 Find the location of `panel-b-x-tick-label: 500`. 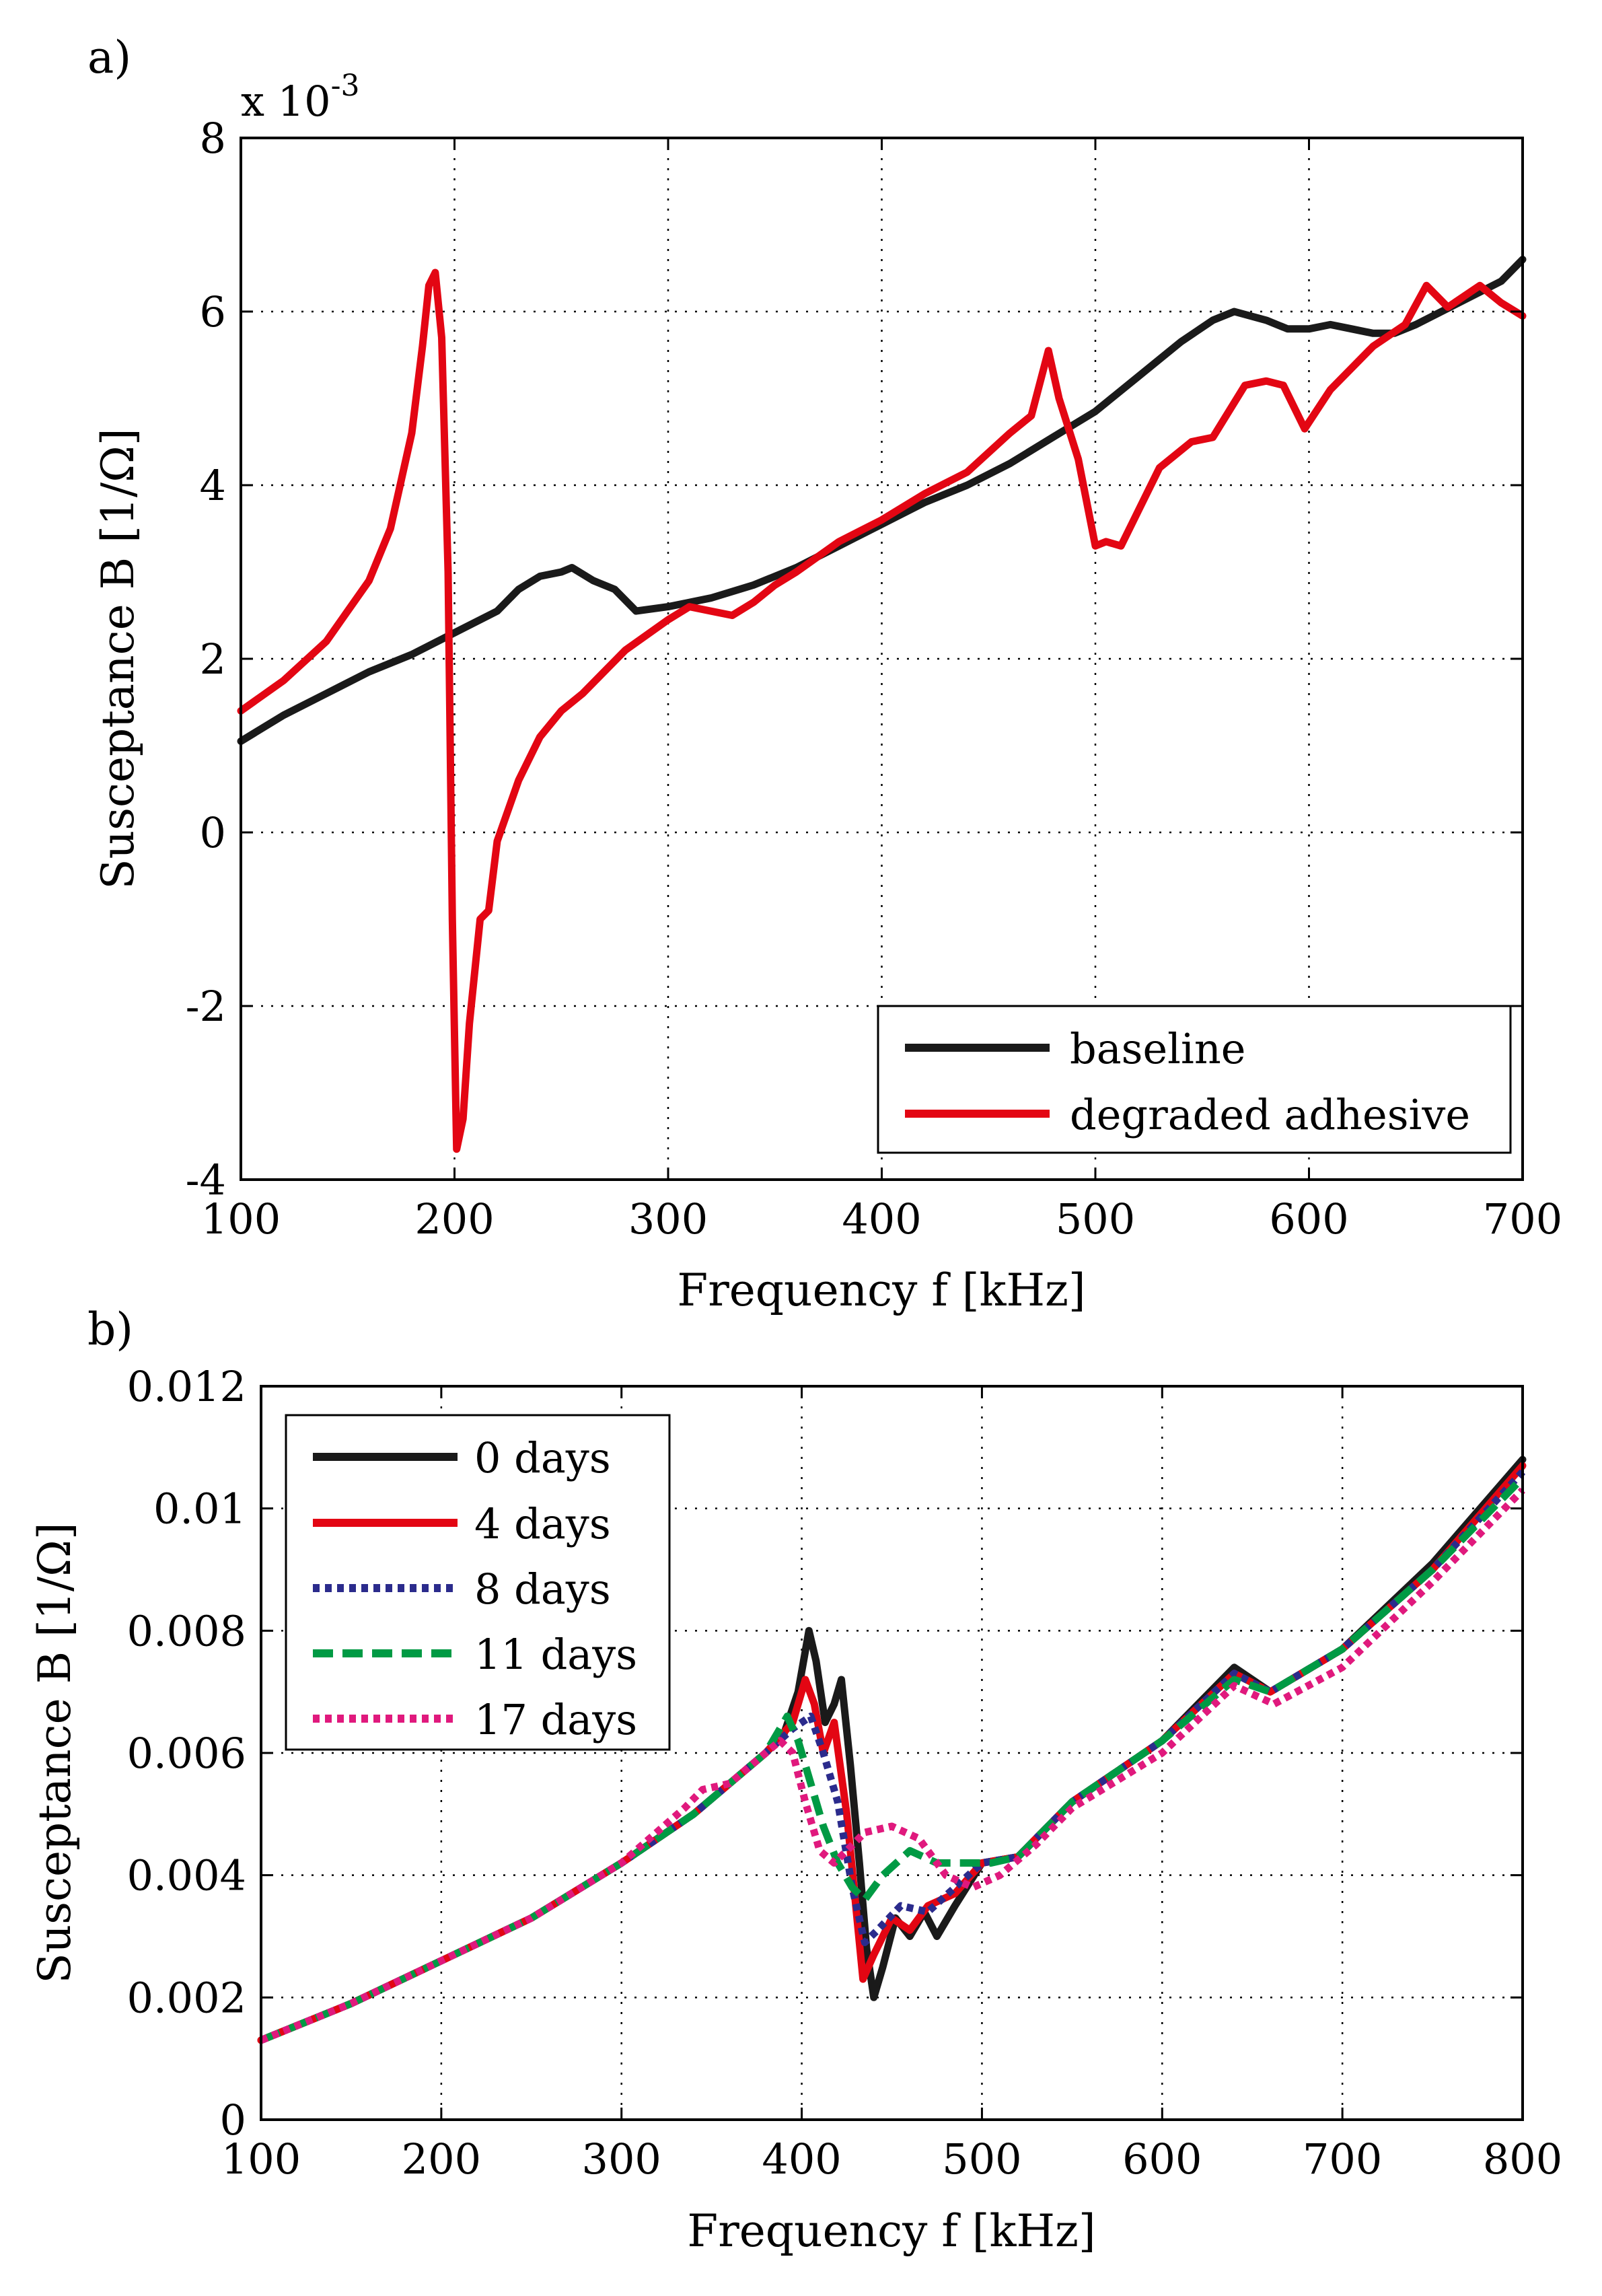

panel-b-x-tick-label: 500 is located at coordinates (981, 2159).